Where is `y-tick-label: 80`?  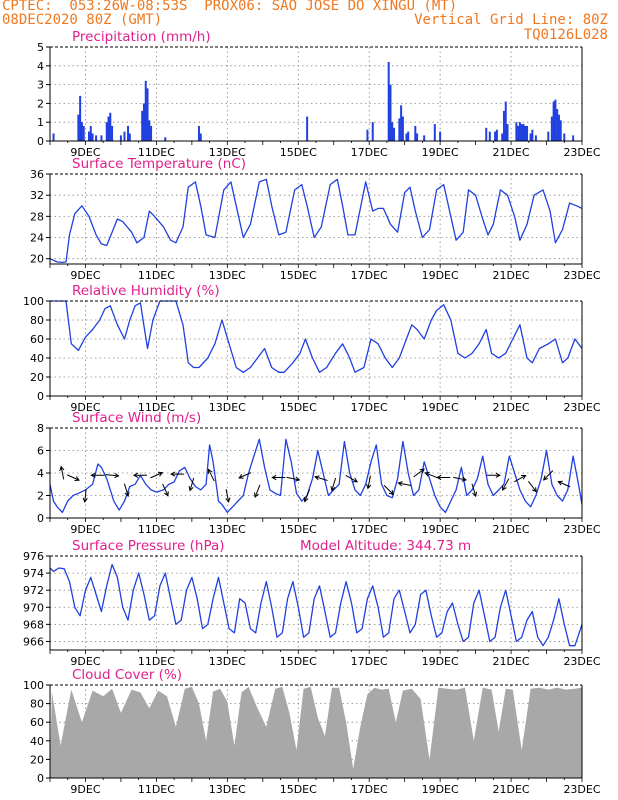 y-tick-label: 80 is located at coordinates (37, 704).